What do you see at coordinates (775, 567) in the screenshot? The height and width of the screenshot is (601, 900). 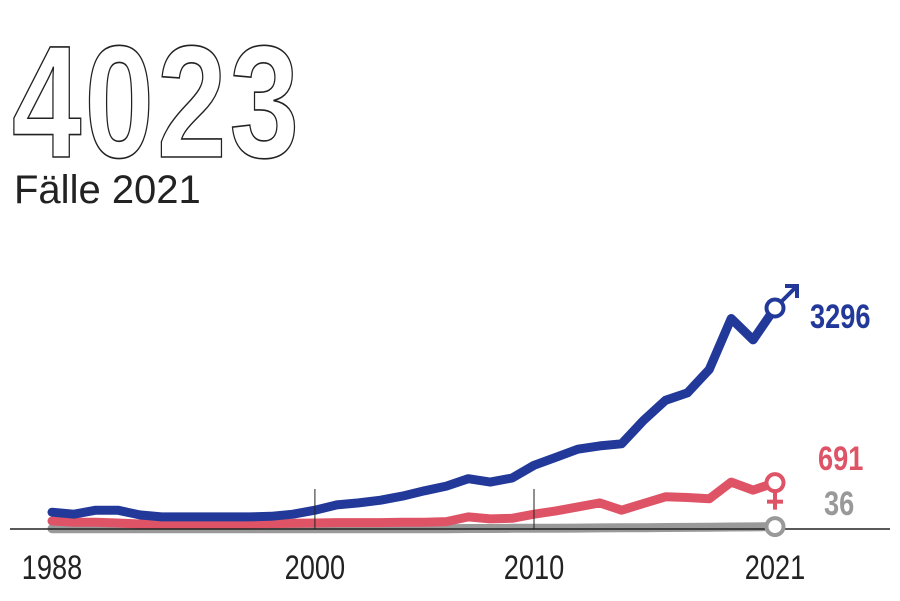 I see `x-tick-label: 2021` at bounding box center [775, 567].